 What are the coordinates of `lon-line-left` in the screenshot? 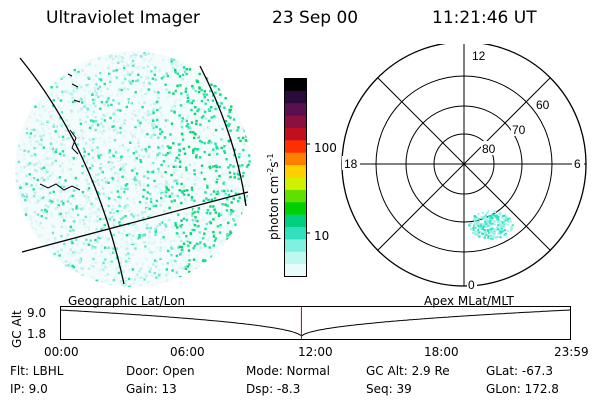 It's located at (72, 171).